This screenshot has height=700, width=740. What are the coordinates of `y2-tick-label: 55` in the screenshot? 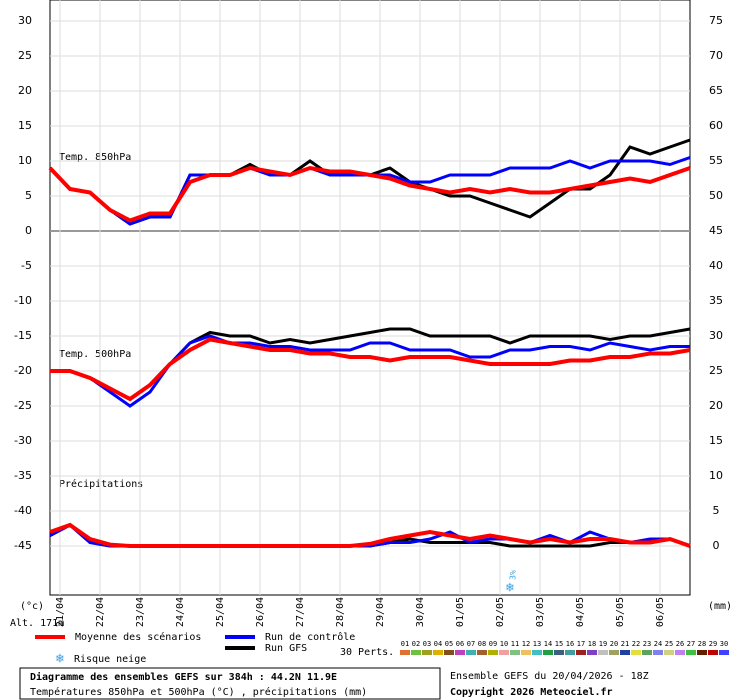 It's located at (716, 160).